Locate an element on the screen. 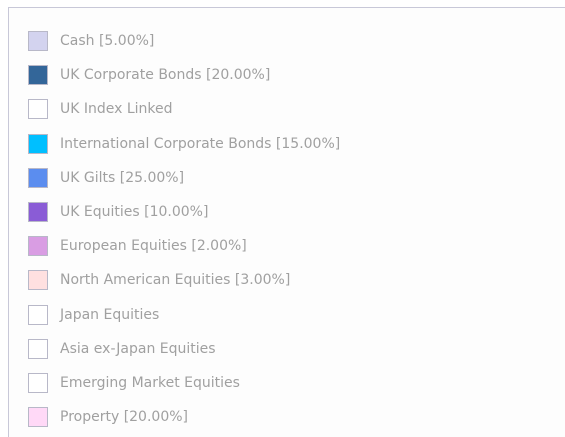 The height and width of the screenshot is (437, 565). legend-label: North American Equities [3.00%] is located at coordinates (175, 280).